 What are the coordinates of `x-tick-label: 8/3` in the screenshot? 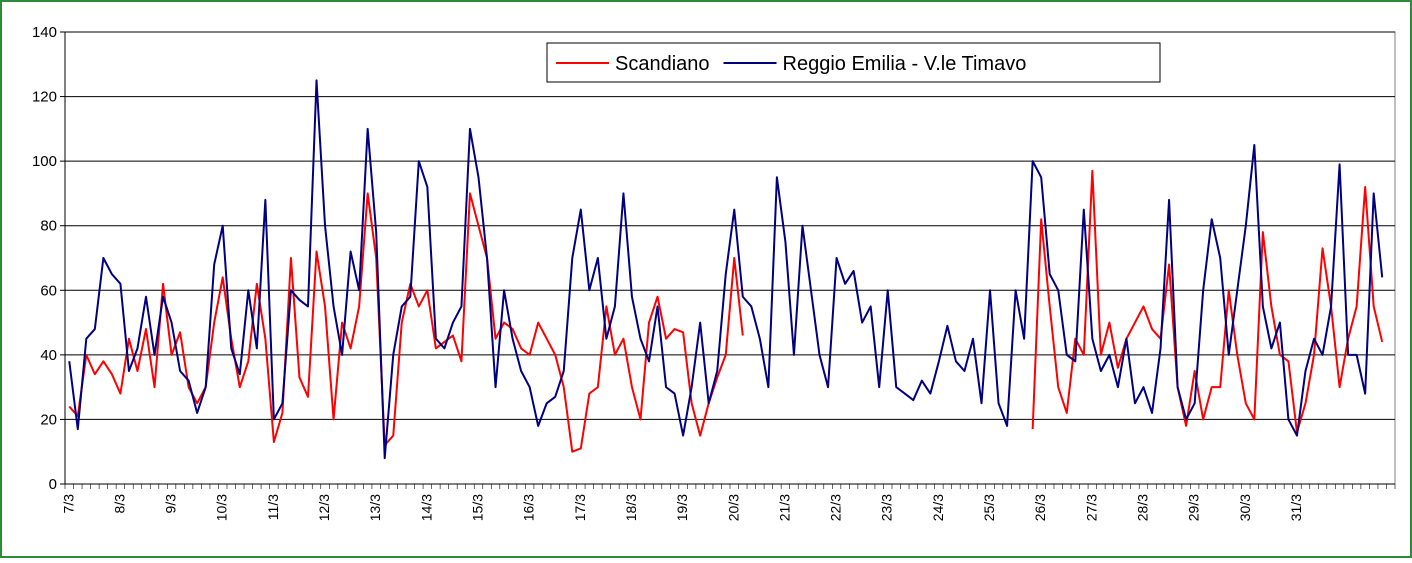 It's located at (119, 504).